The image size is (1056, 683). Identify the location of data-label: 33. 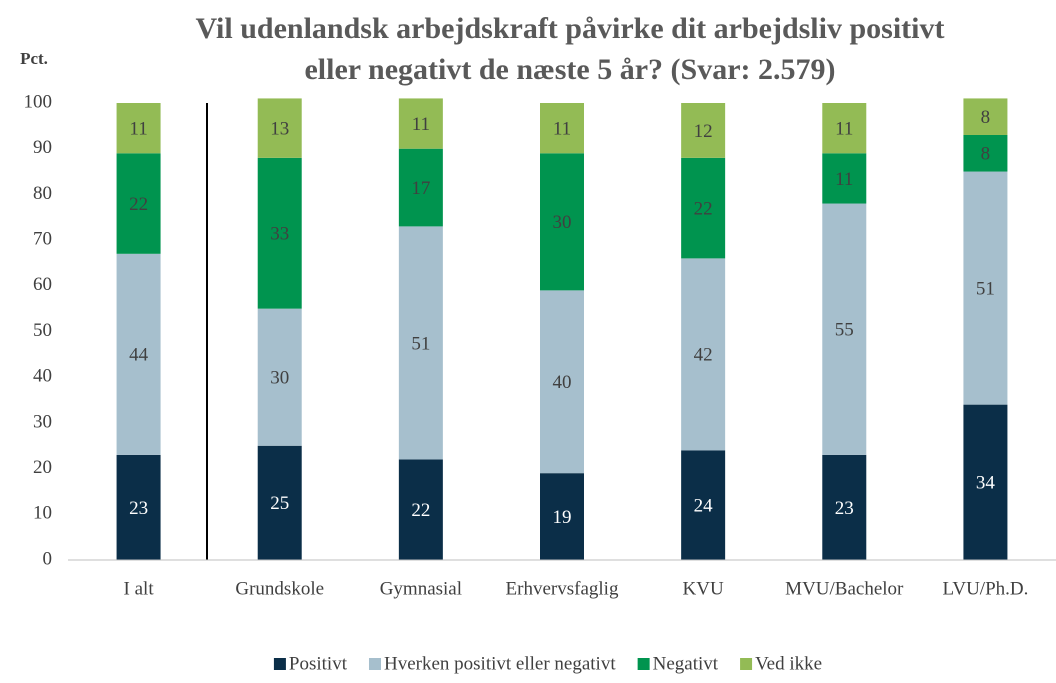
(279, 234).